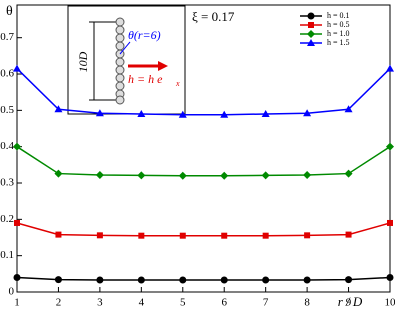 The width and height of the screenshot is (395, 316). Describe the element at coordinates (338, 33) in the screenshot. I see `legend-label: h = 1.0` at that location.